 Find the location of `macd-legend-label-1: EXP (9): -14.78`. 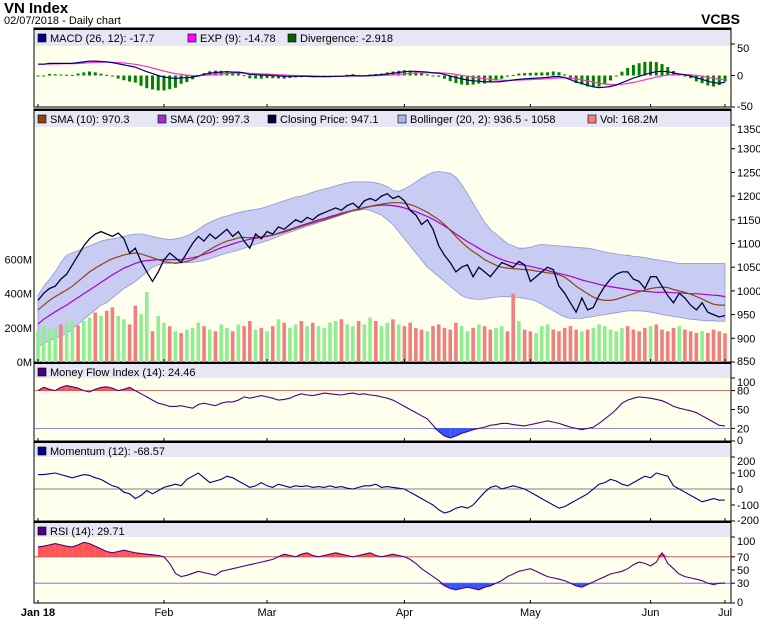

macd-legend-label-1: EXP (9): -14.78 is located at coordinates (238, 39).